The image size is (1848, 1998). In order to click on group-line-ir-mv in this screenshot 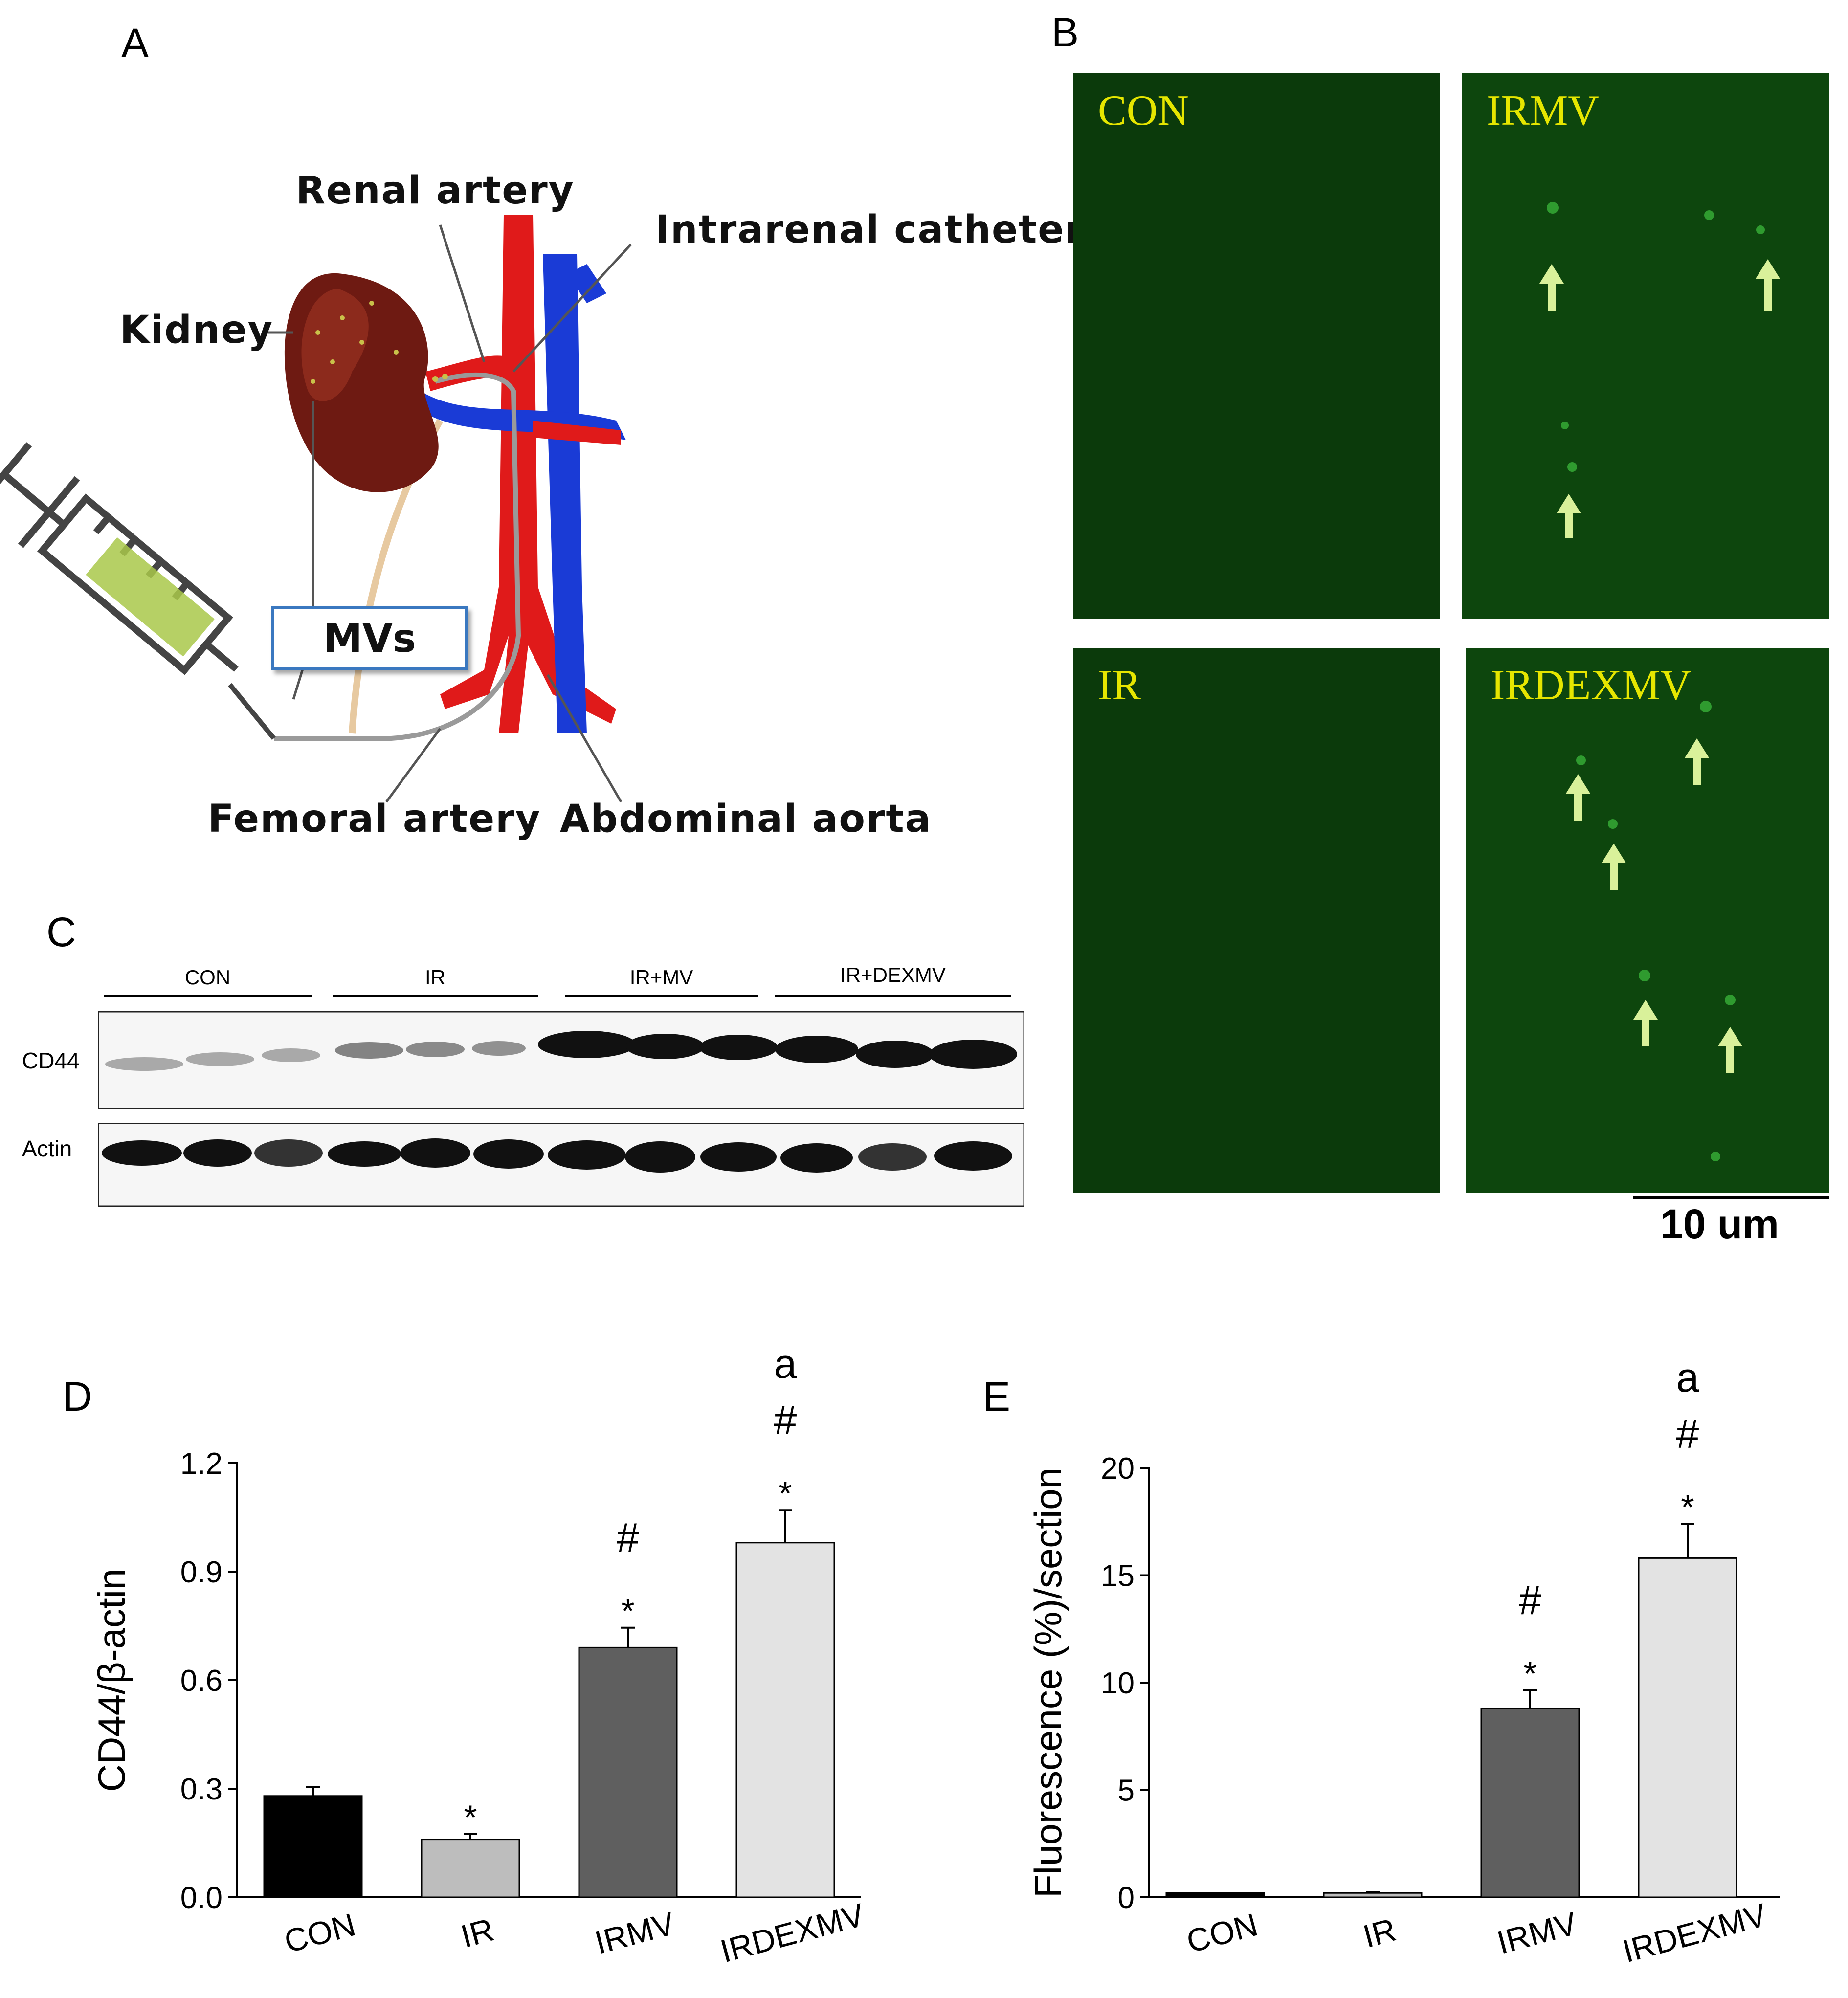, I will do `click(661, 996)`.